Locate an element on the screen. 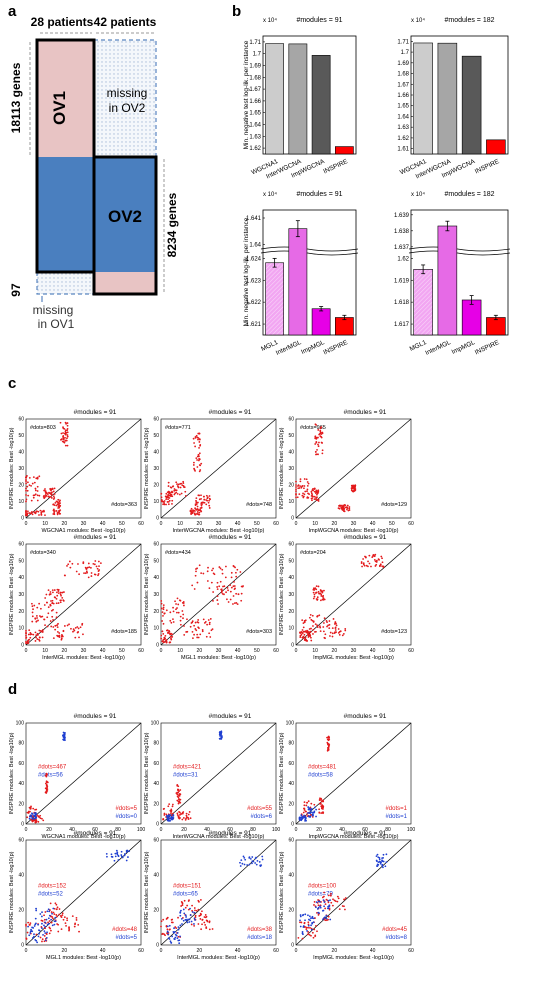 The image size is (537, 989). y-tick-label: 0 is located at coordinates (292, 946).